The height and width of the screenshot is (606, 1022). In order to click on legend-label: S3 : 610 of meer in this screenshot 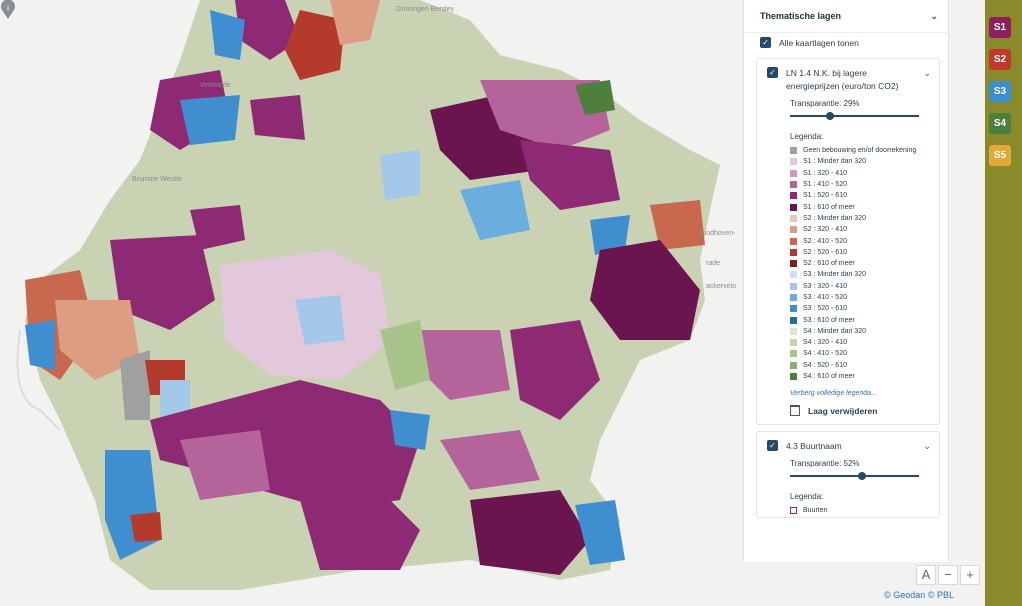, I will do `click(829, 320)`.